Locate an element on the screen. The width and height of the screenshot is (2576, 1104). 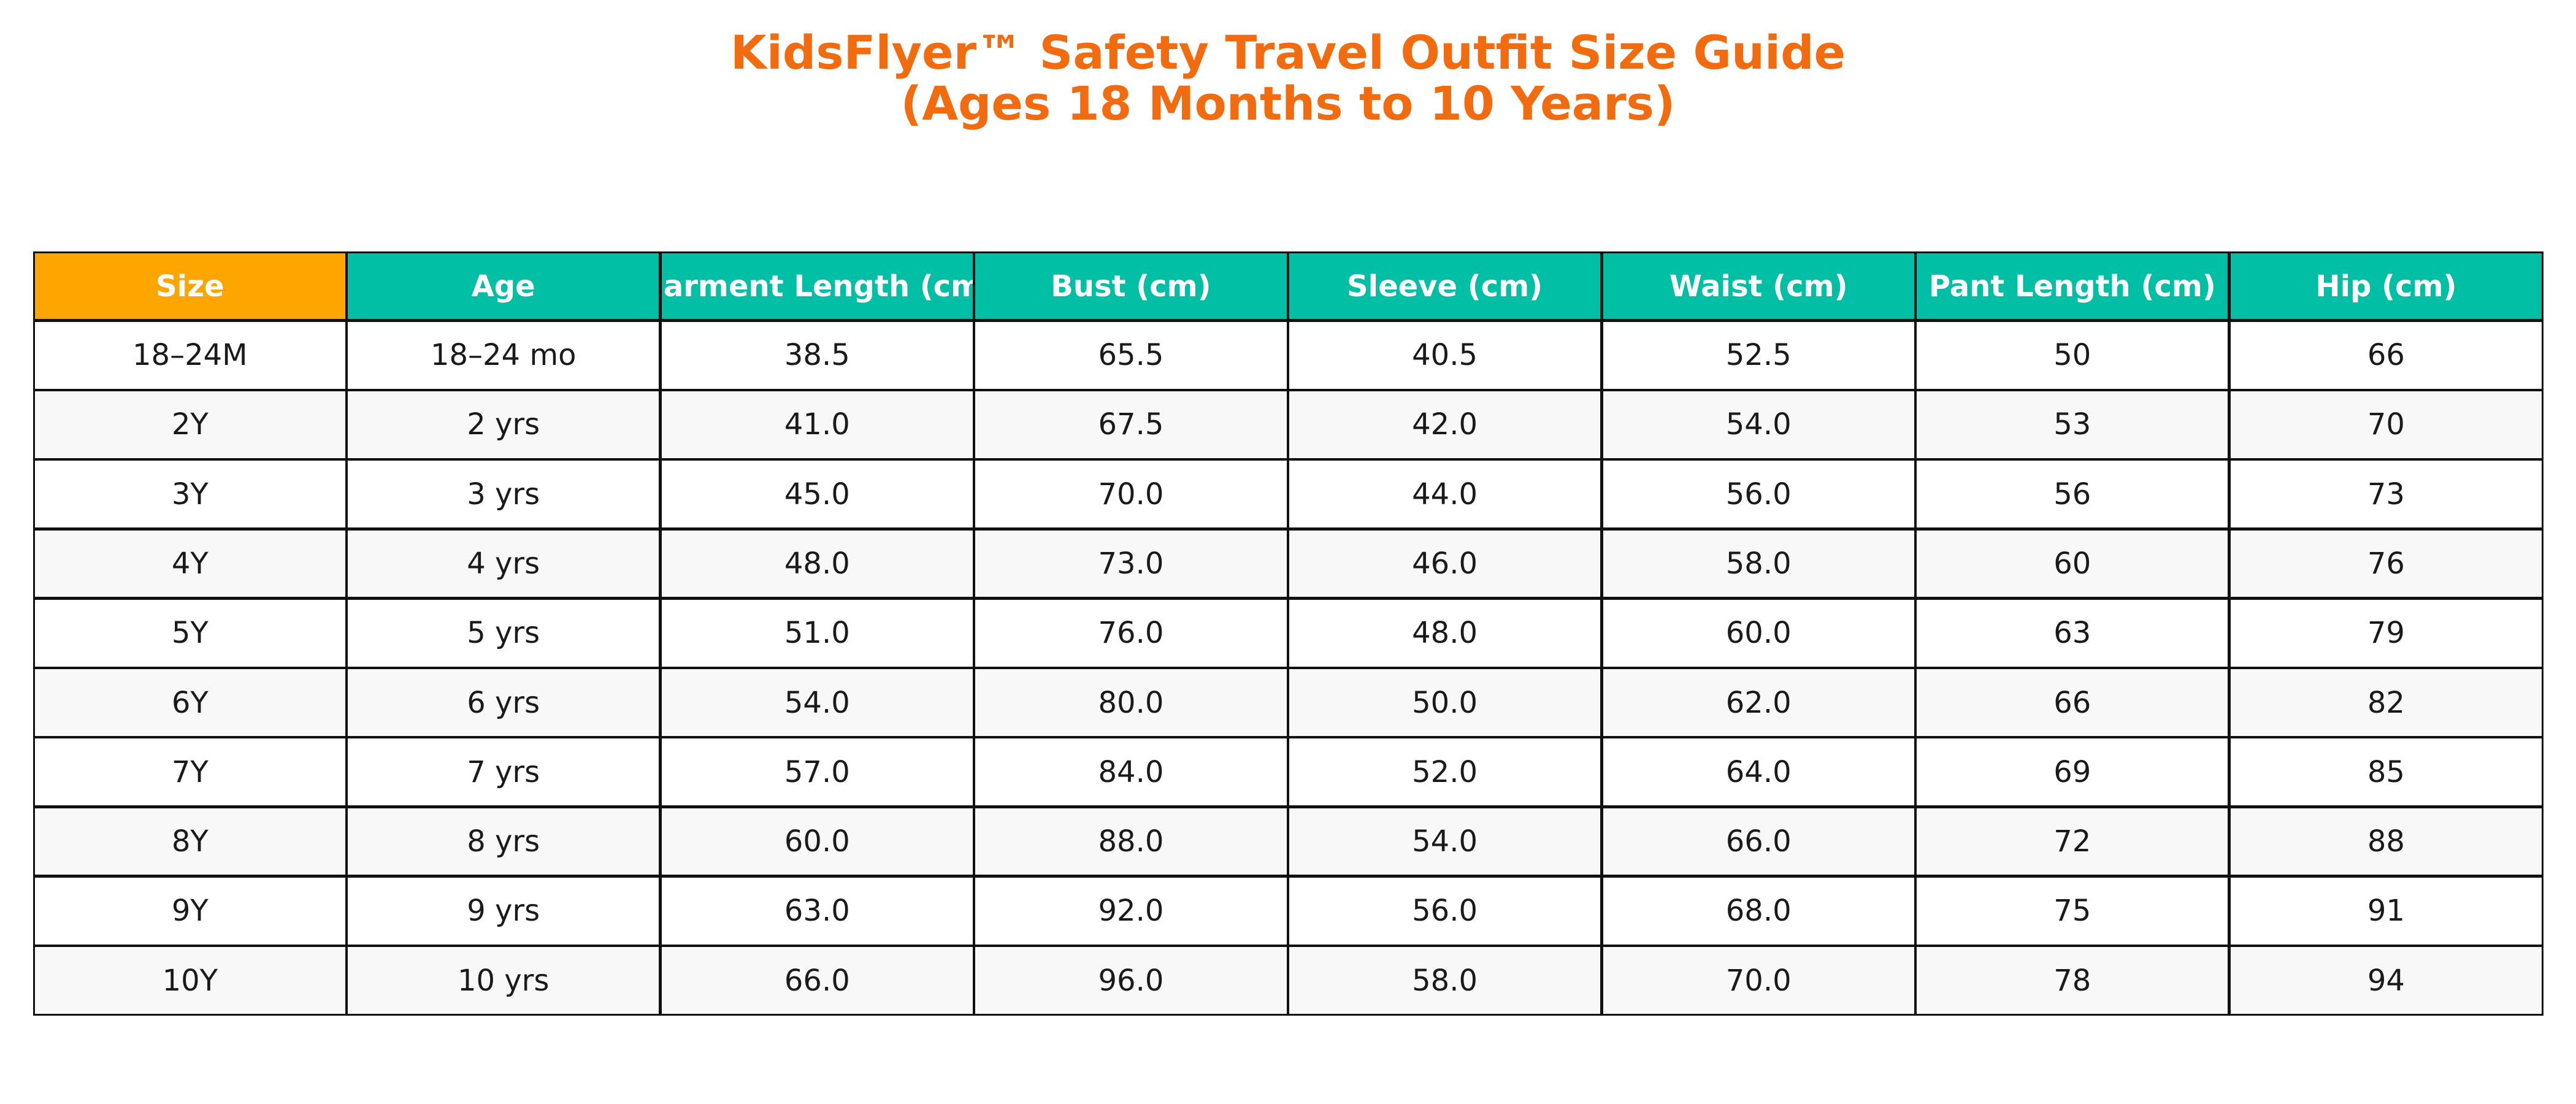
table-cell: 78 is located at coordinates (2072, 980).